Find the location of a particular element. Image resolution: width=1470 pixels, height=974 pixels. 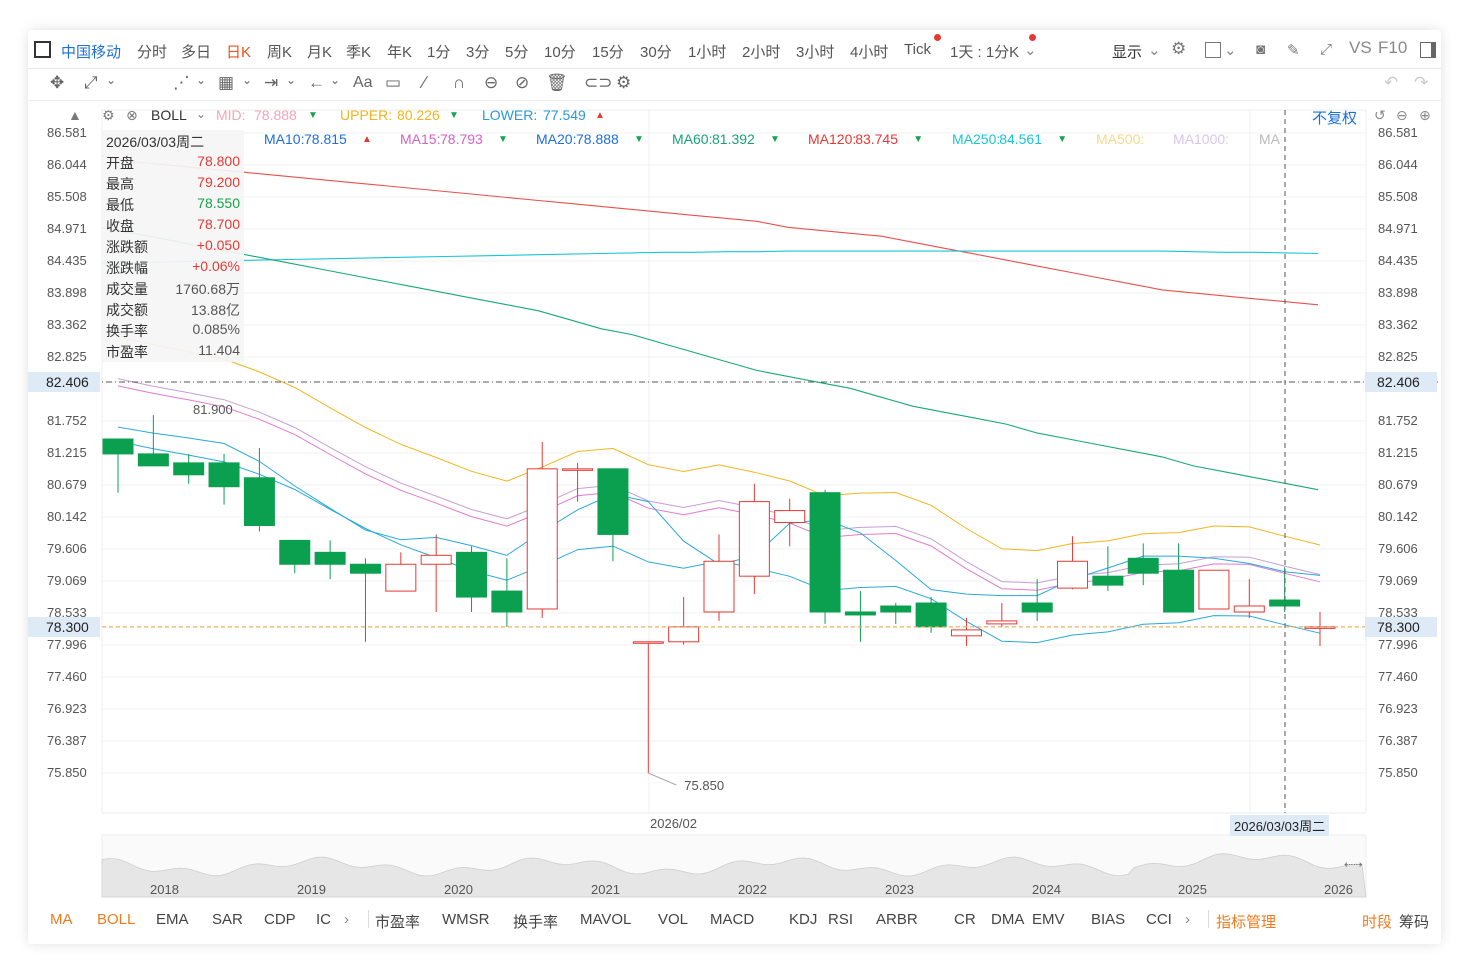

indicator-tab-ema: EMA is located at coordinates (172, 919).